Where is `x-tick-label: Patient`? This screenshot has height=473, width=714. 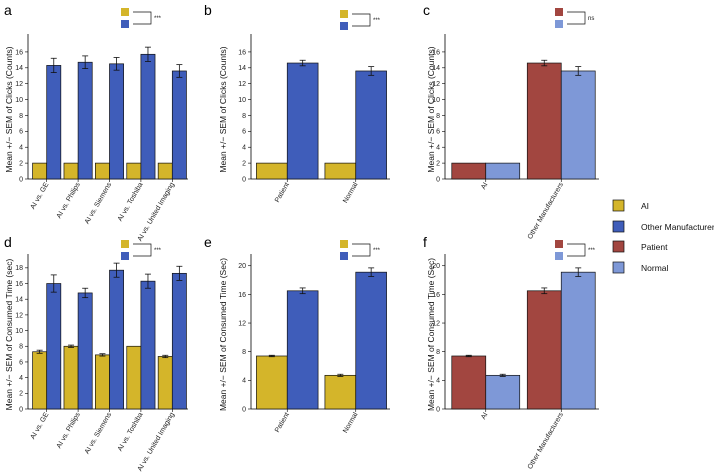 x-tick-label: Patient is located at coordinates (282, 192).